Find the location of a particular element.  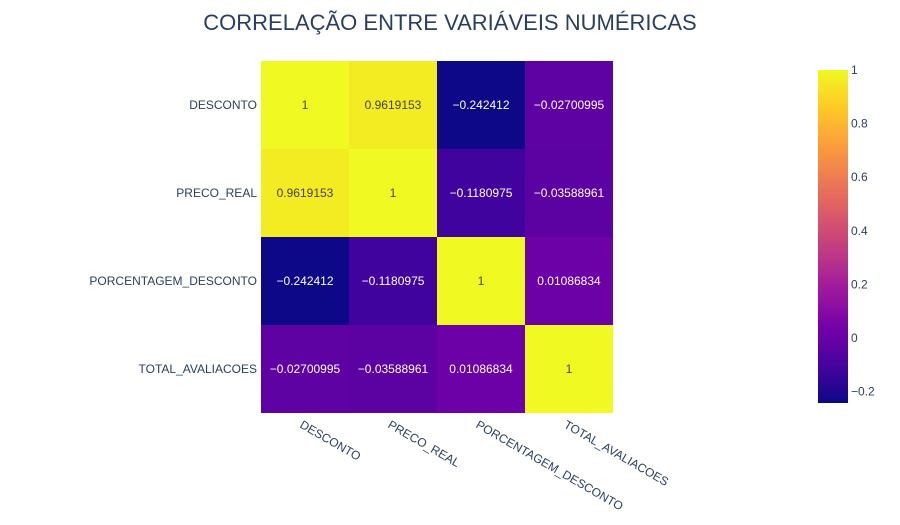

heatmap-cell-label-0-3: −0.02700995 is located at coordinates (569, 105).